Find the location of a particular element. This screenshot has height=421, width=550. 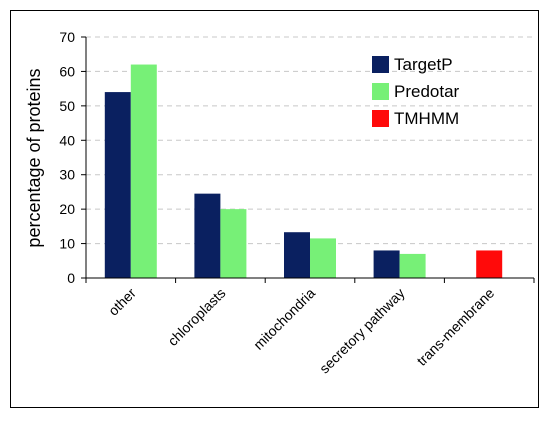

legend-label-tmhmm: TMHMM is located at coordinates (426, 118).